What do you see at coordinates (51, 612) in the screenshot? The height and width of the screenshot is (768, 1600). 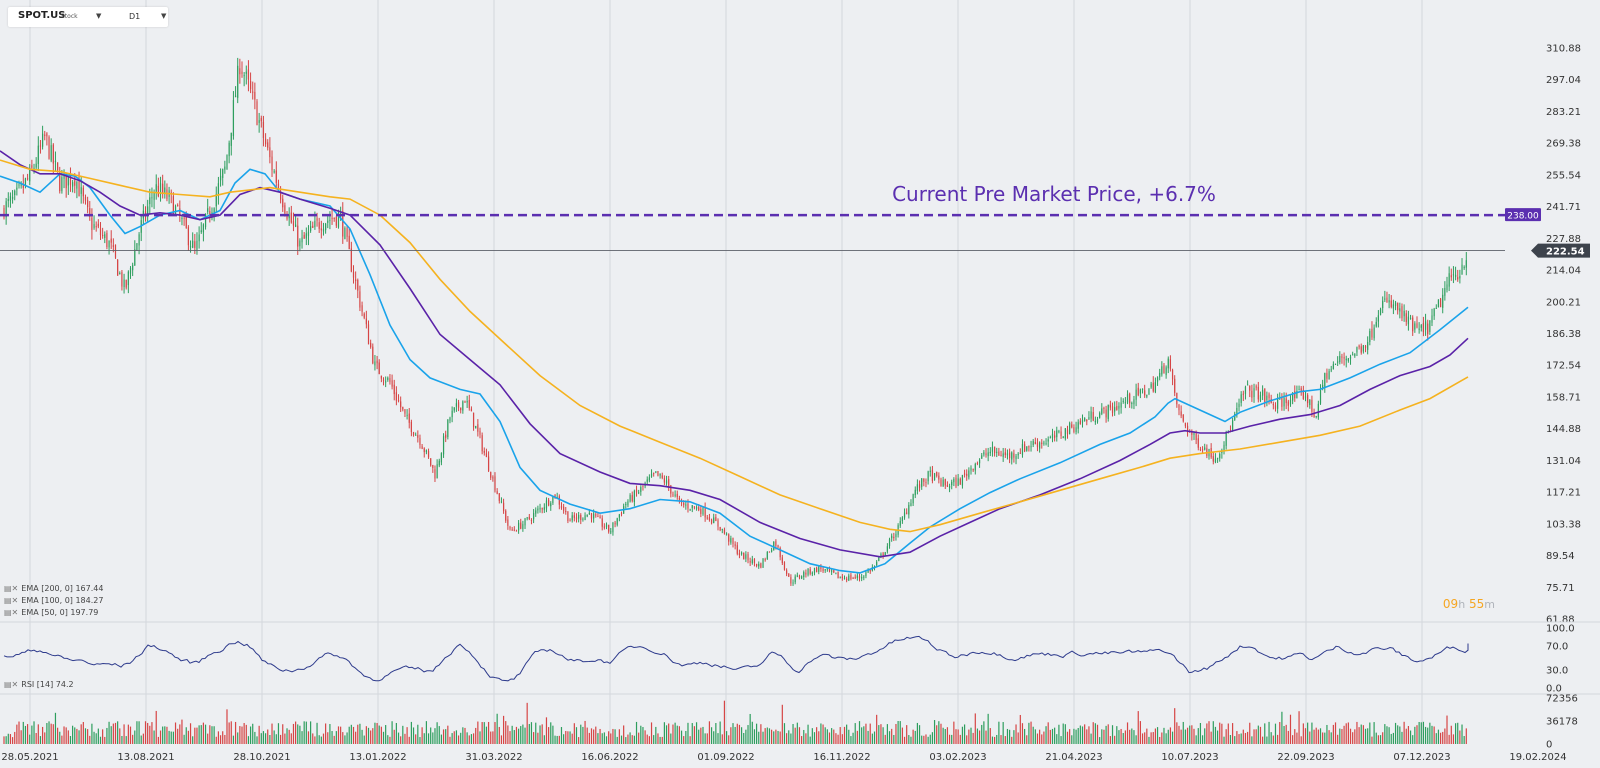 I see `legend-ema50: ▤✕ EMA [50, 0] 197.79` at bounding box center [51, 612].